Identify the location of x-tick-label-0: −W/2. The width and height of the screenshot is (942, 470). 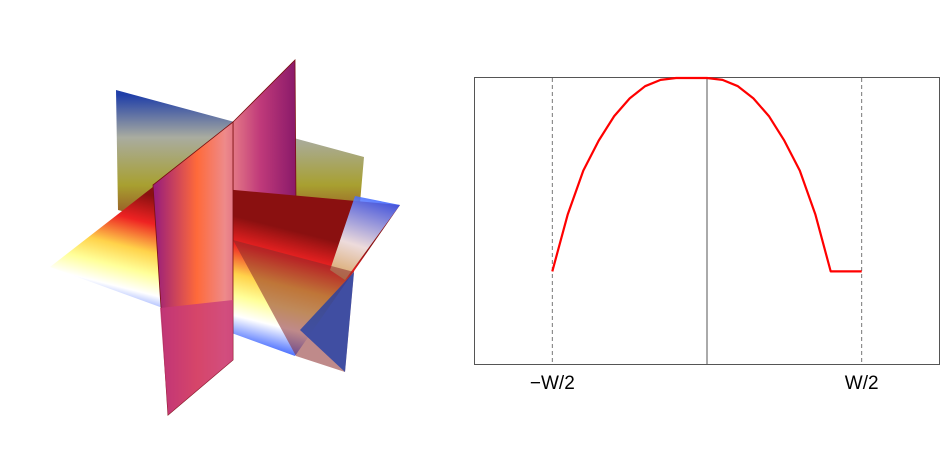
(552, 383).